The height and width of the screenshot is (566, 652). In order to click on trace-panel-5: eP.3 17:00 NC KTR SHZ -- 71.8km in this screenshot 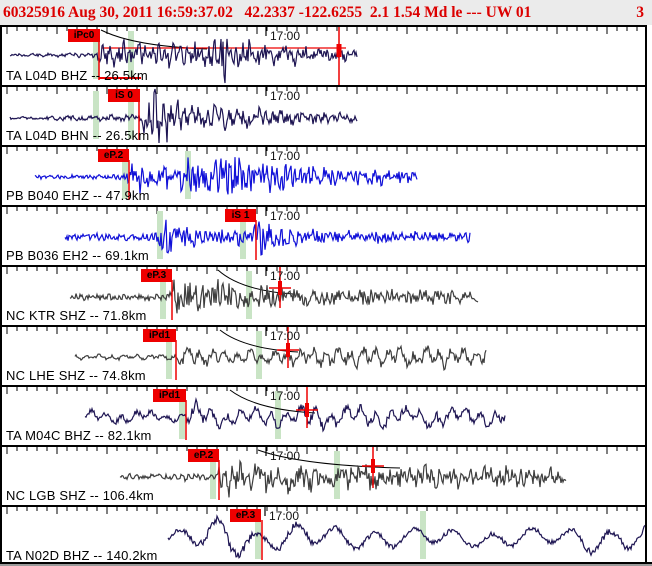, I will do `click(323, 295)`.